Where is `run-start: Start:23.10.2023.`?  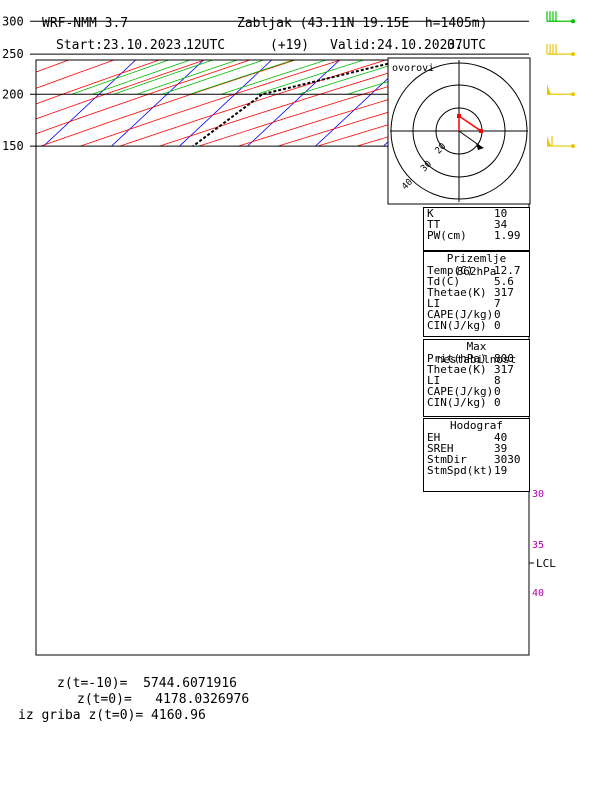
run-start: Start:23.10.2023. is located at coordinates (123, 45).